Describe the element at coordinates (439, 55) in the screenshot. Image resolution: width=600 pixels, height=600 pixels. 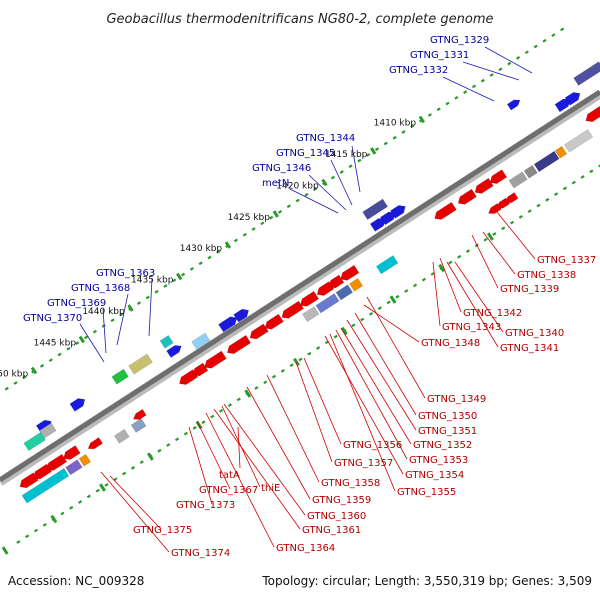
I see `gene-label: GTNG_1331` at that location.